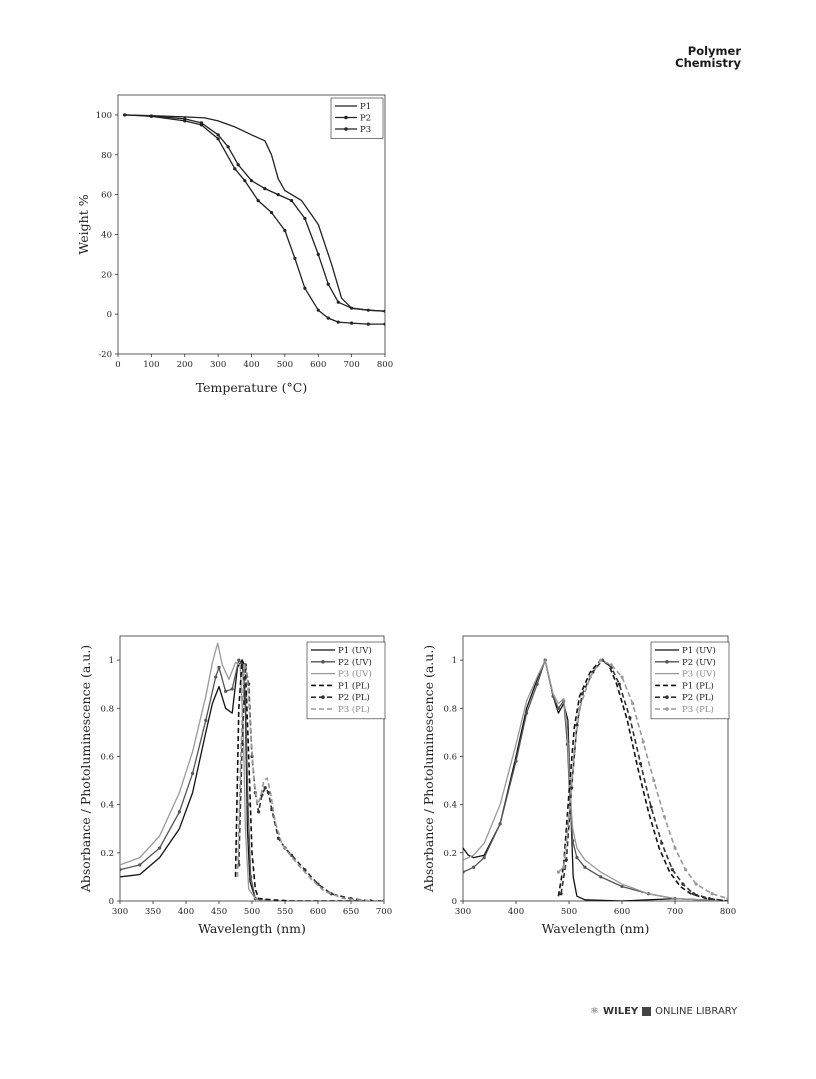 The width and height of the screenshot is (816, 1079). Describe the element at coordinates (106, 235) in the screenshot. I see `y-tick-label: 40` at that location.